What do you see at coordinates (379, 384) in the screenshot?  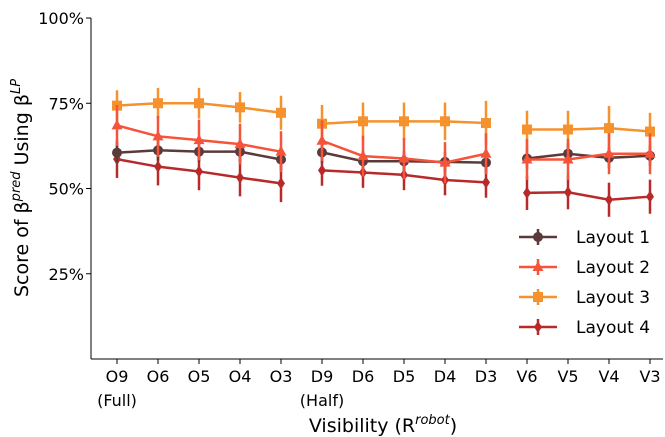 I see `x-tick-labels: O9 O6 O5 O4 O3 (Full) D9 D6 D5 D4 D3 (Half) V6 V5 V4 V3` at bounding box center [379, 384].